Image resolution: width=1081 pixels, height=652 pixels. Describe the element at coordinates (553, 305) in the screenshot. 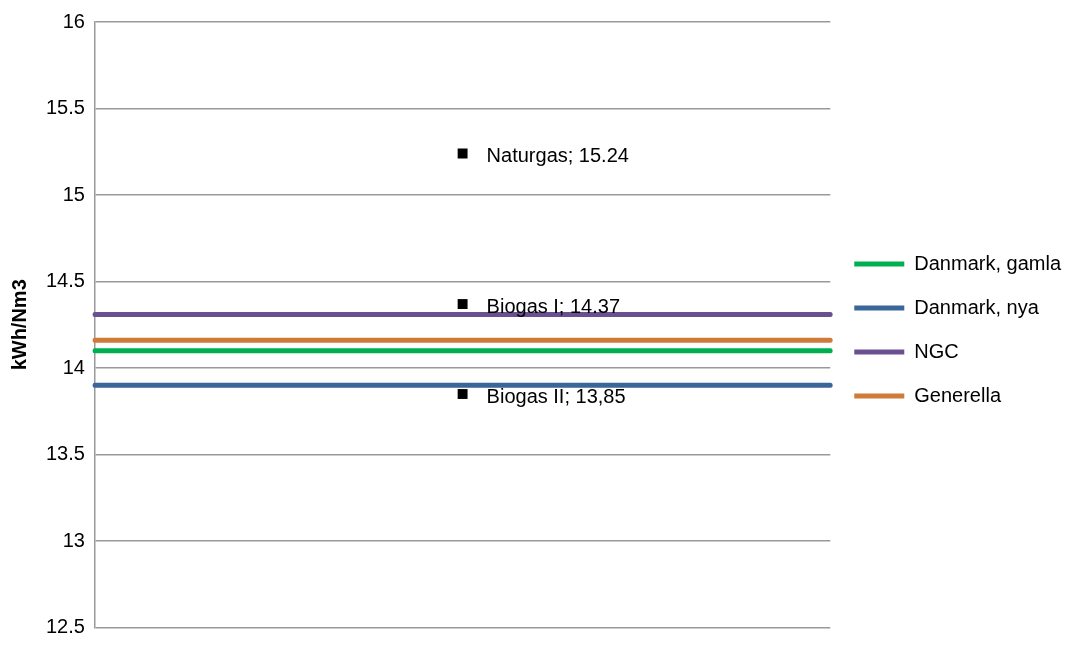

I see `data-label: Biogas I; 14.37` at that location.